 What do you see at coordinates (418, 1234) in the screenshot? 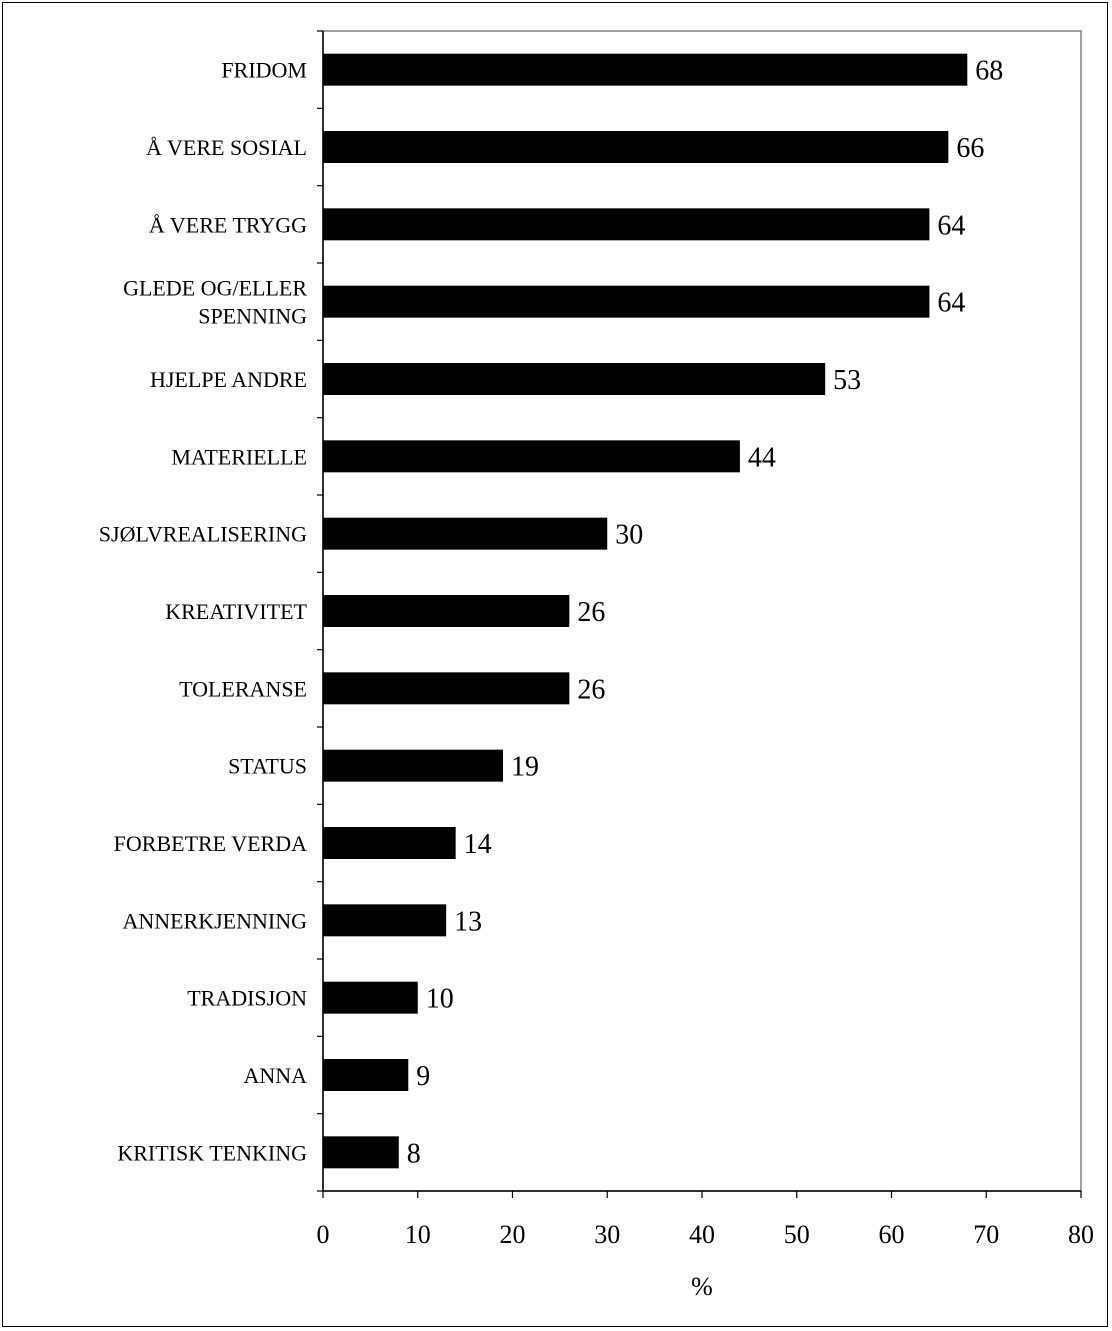
I see `x-tick-label: 10` at bounding box center [418, 1234].